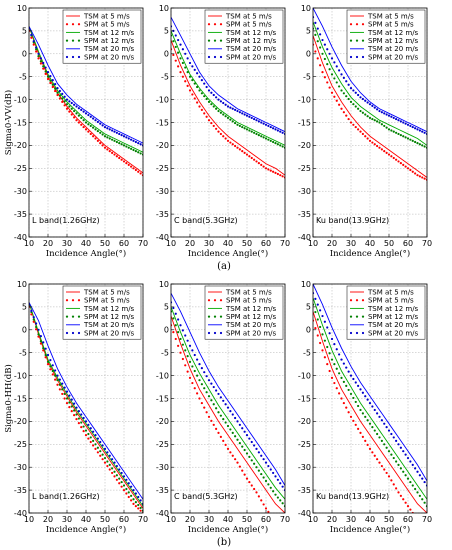  What do you see at coordinates (67, 519) in the screenshot?
I see `x-tick-label: 30` at bounding box center [67, 519].